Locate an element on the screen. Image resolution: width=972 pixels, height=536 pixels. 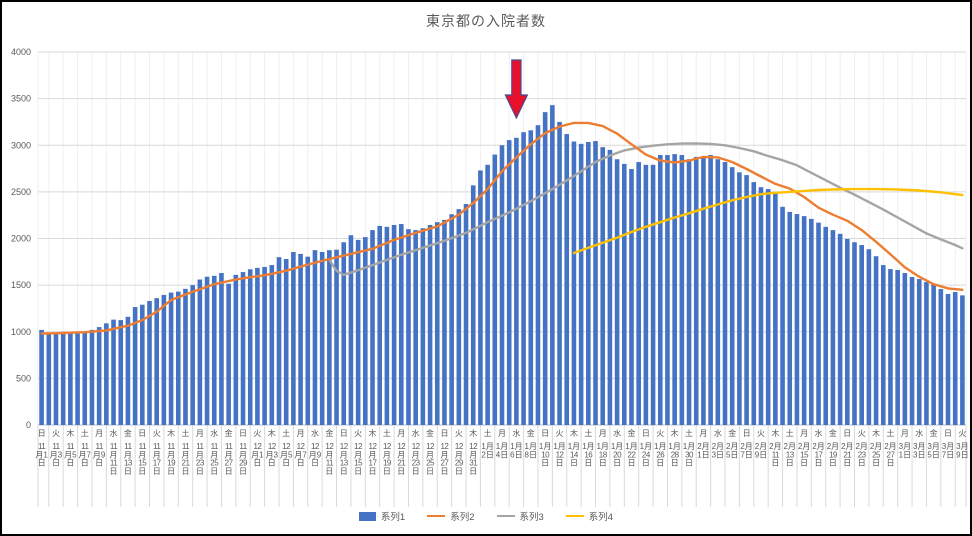
x-tick-label: 火 3月 9日 is located at coordinates (962, 444).